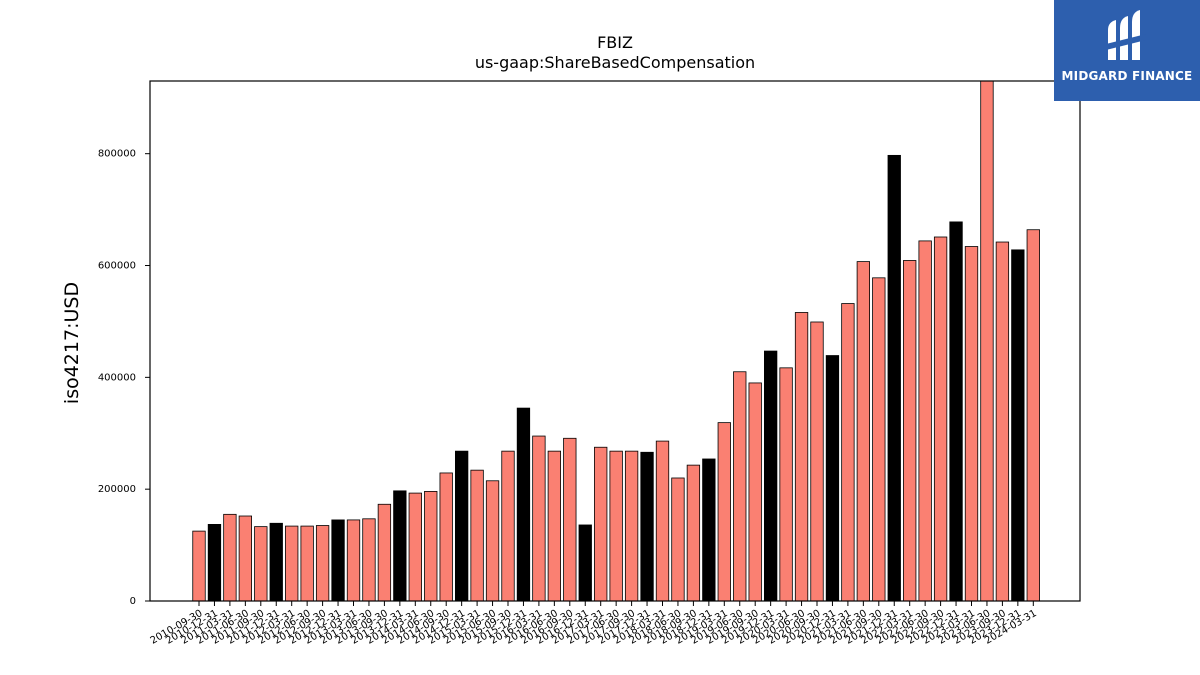  What do you see at coordinates (117, 489) in the screenshot?
I see `y-tick-label: 200000` at bounding box center [117, 489].